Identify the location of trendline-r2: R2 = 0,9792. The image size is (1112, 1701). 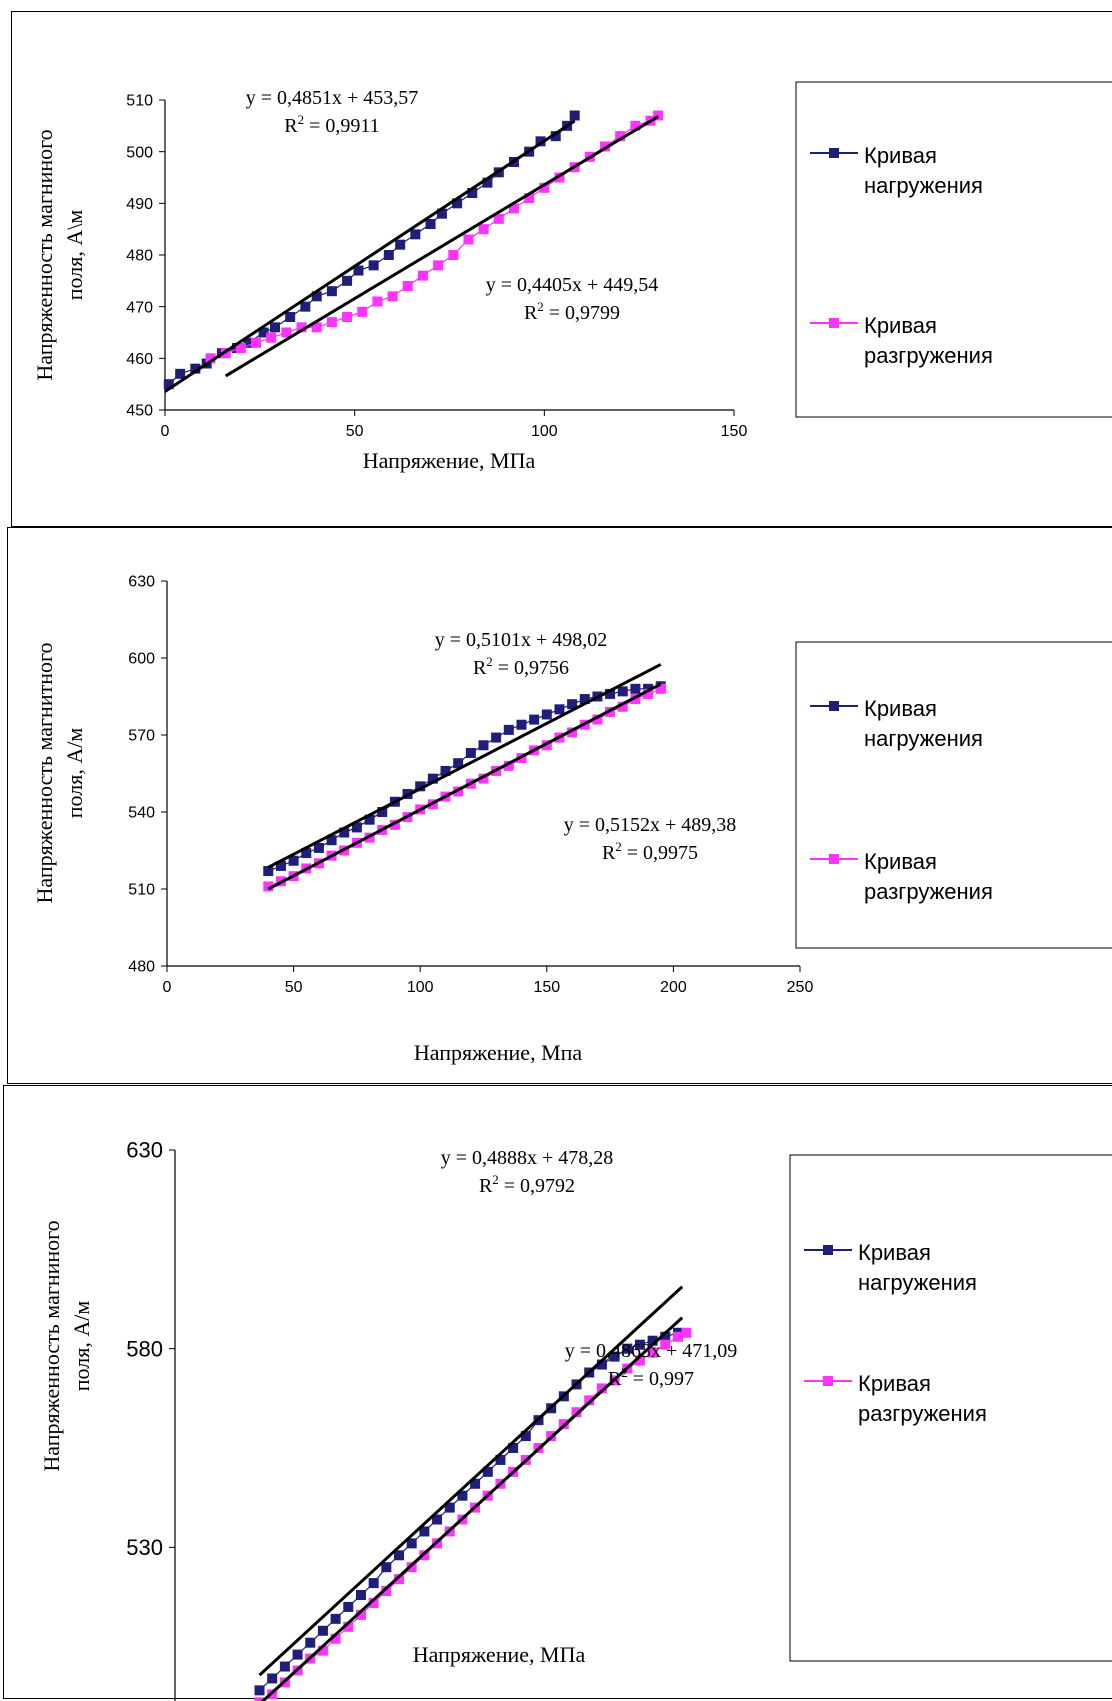
(527, 1184).